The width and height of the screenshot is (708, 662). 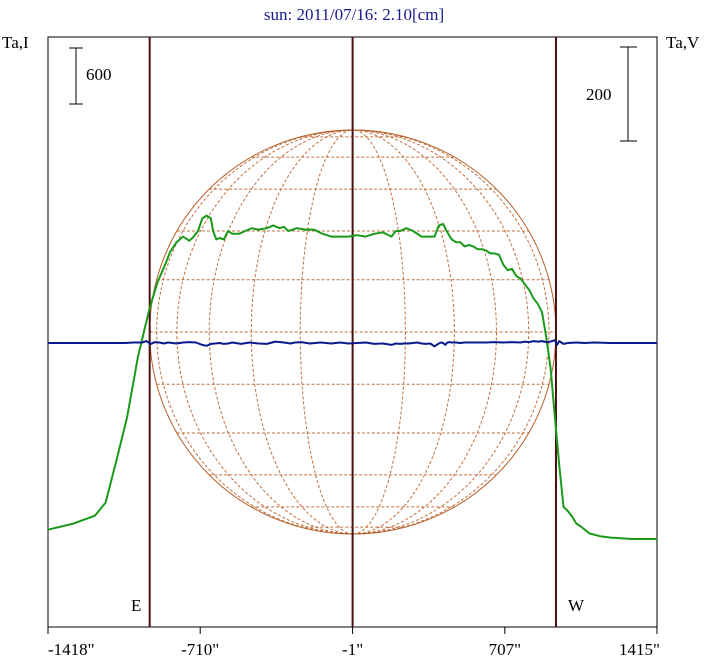 I want to click on scale-bar-left-label: 600, so click(x=99, y=74).